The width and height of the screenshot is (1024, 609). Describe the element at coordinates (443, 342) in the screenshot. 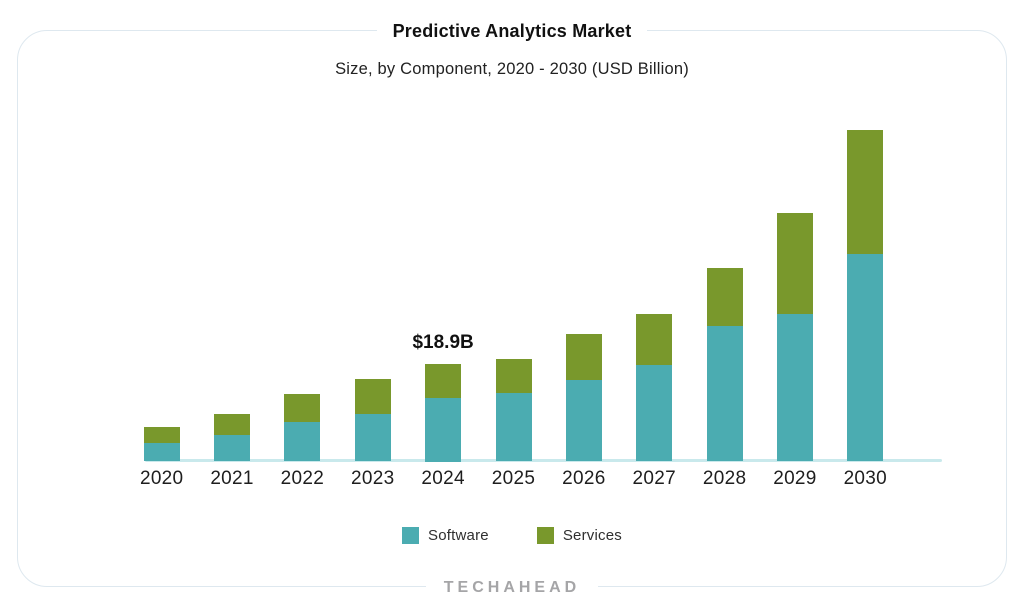

I see `value-annotation: $18.9B` at that location.